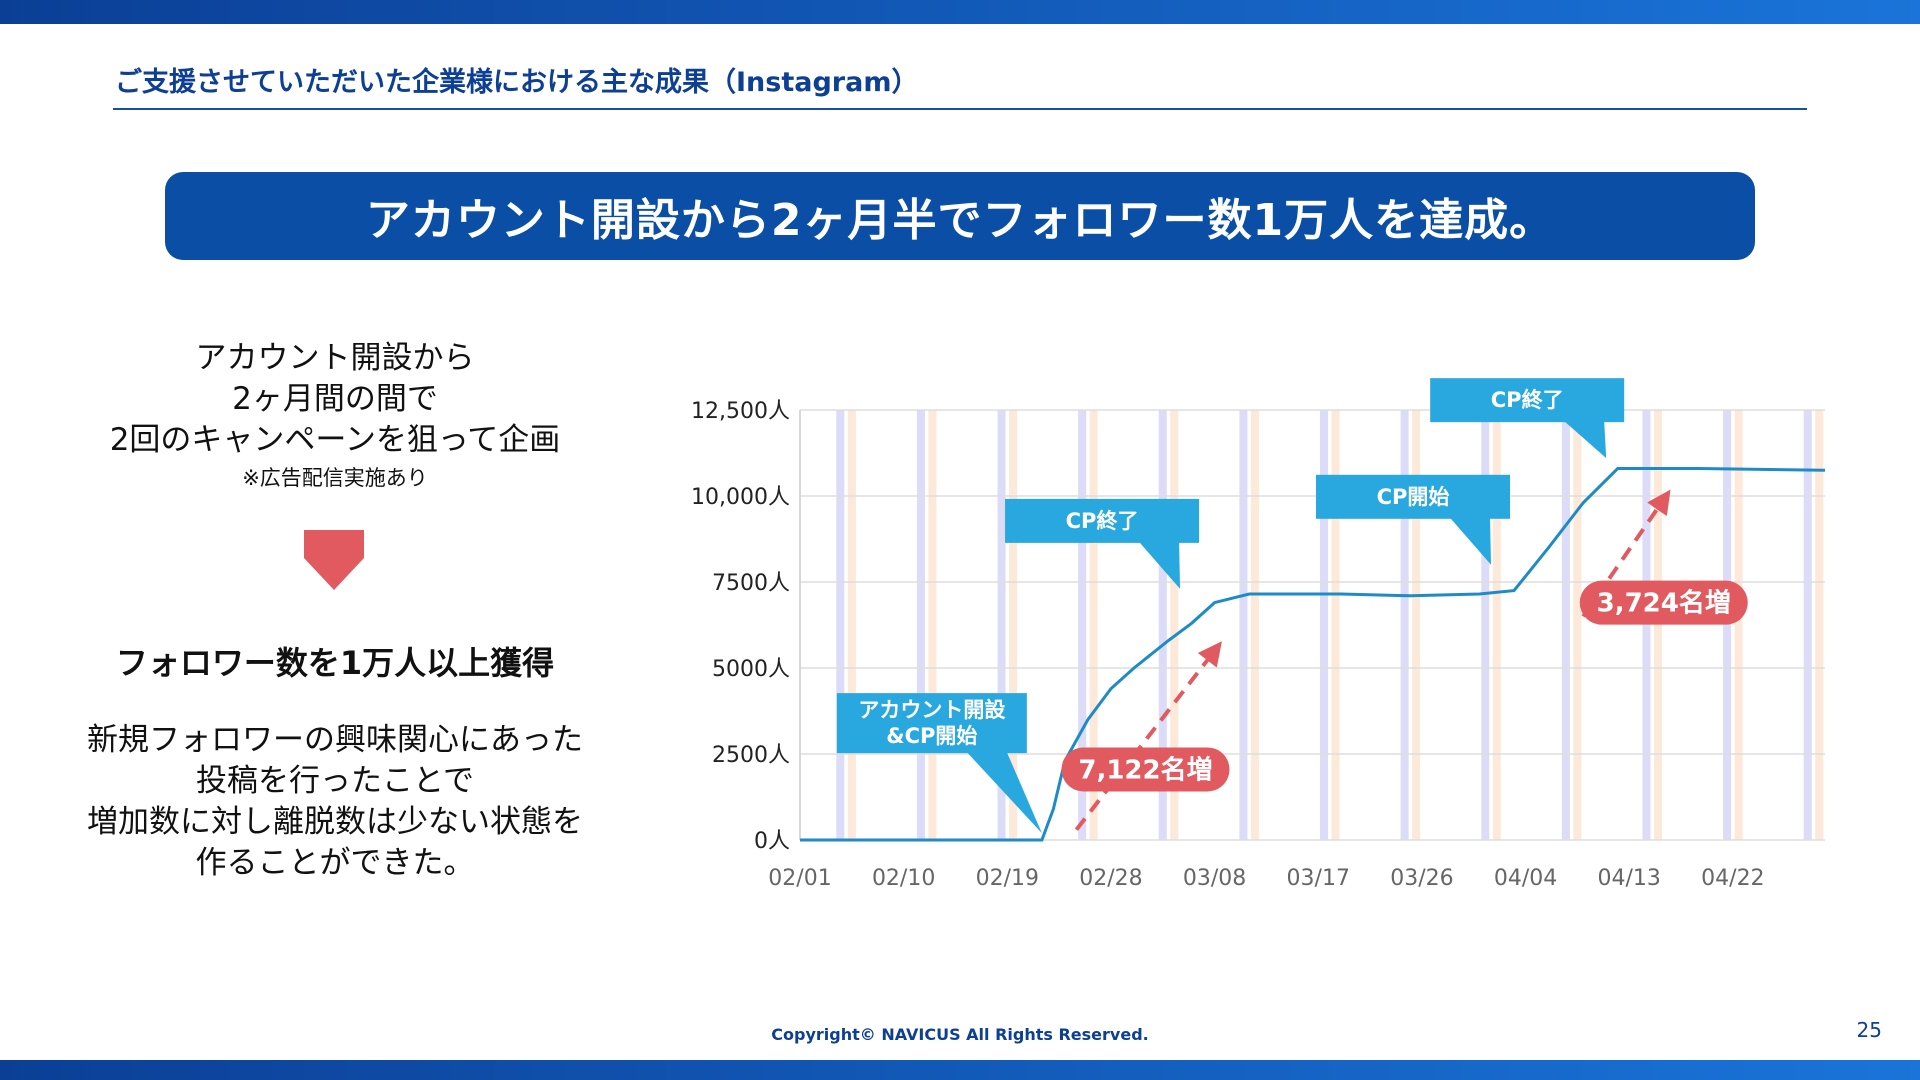 The height and width of the screenshot is (1080, 1920). I want to click on y-tick-label: 7500人, so click(751, 583).